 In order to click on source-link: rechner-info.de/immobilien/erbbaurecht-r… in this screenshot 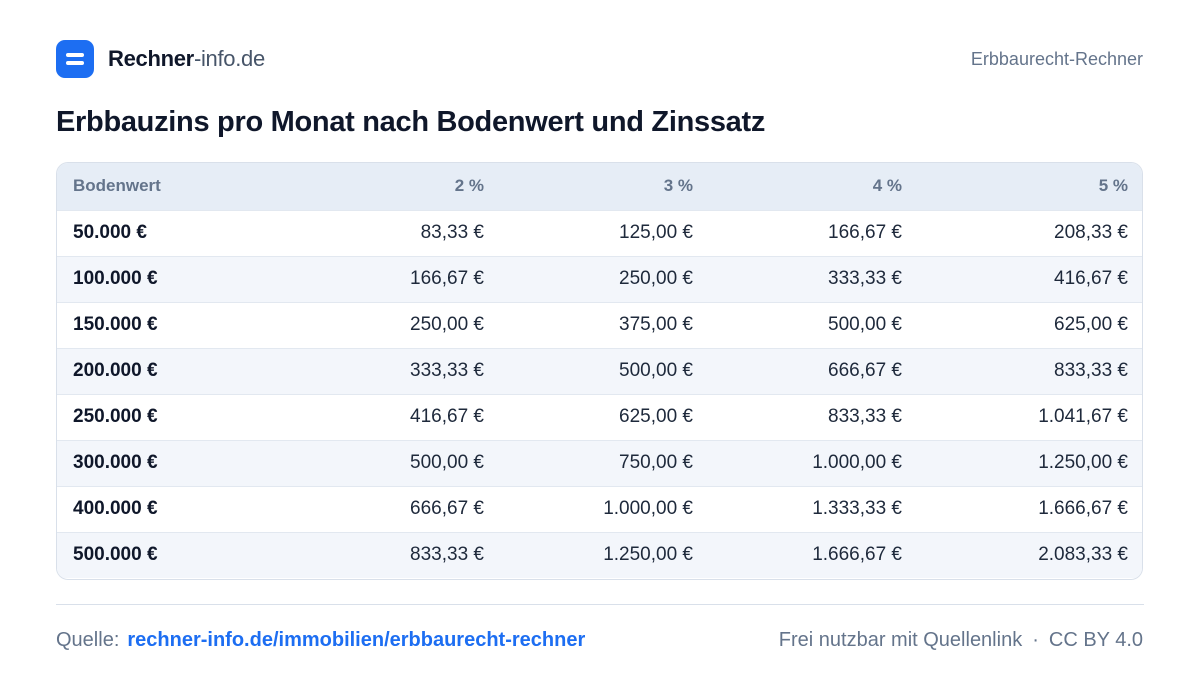, I will do `click(356, 640)`.